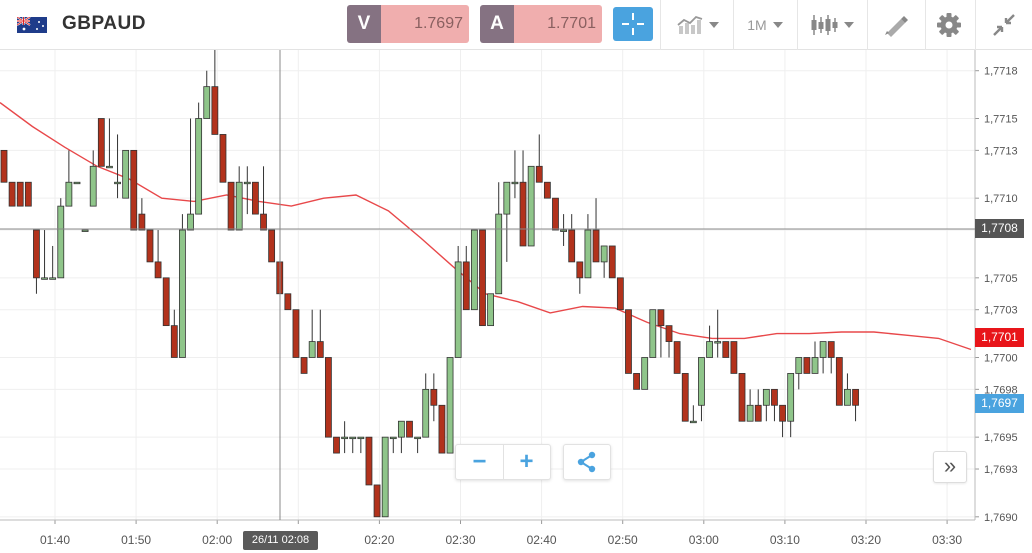  Describe the element at coordinates (765, 25) in the screenshot. I see `timeframe-button: 1M` at that location.